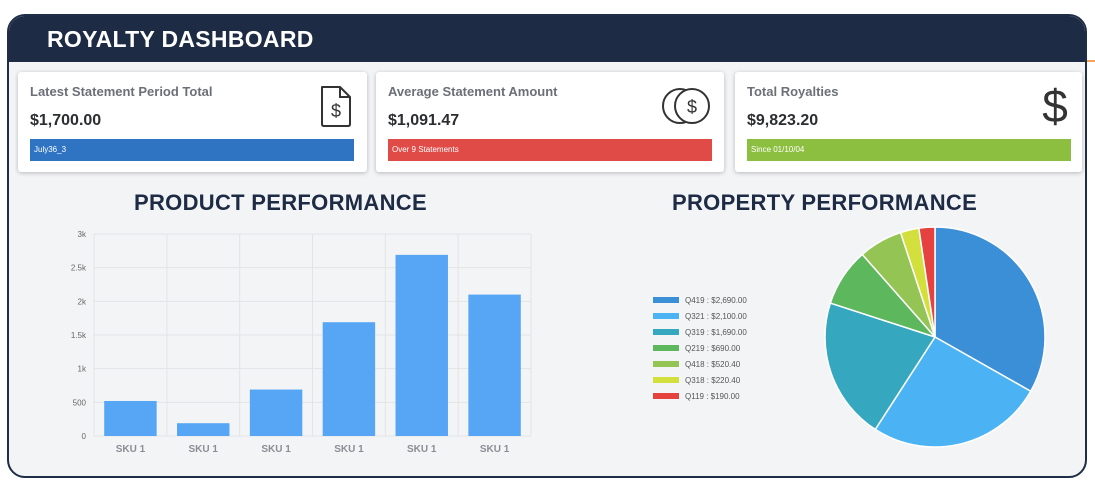  Describe the element at coordinates (121, 91) in the screenshot. I see `card-label: Latest Statement Period Total` at that location.